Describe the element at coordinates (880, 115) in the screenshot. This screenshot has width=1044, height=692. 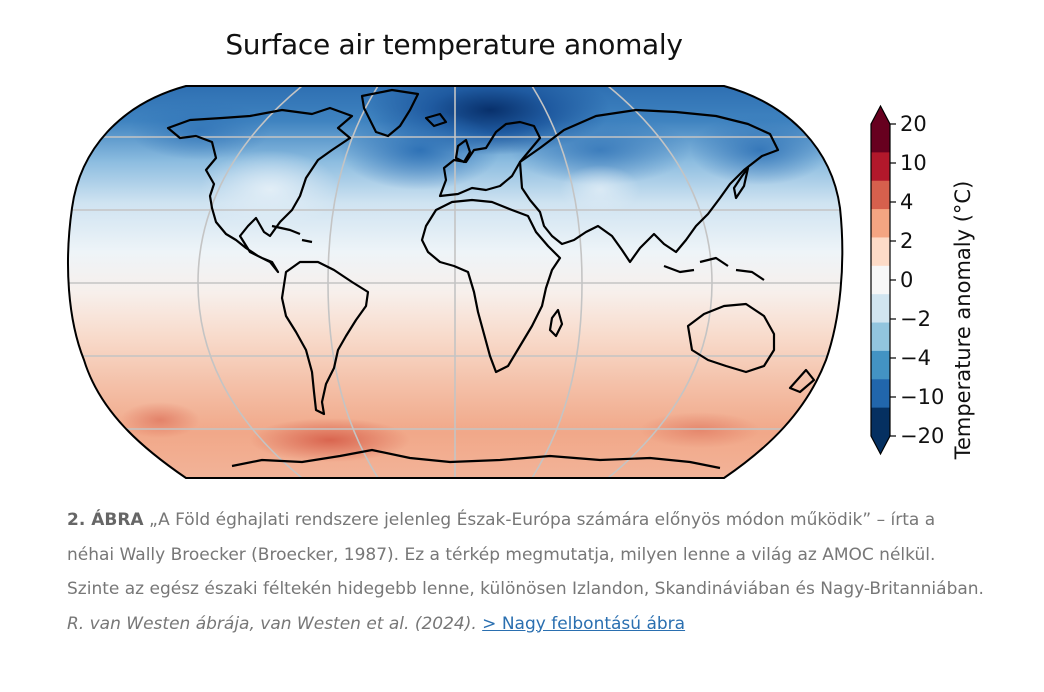
I see `colorbar-extend-max` at that location.